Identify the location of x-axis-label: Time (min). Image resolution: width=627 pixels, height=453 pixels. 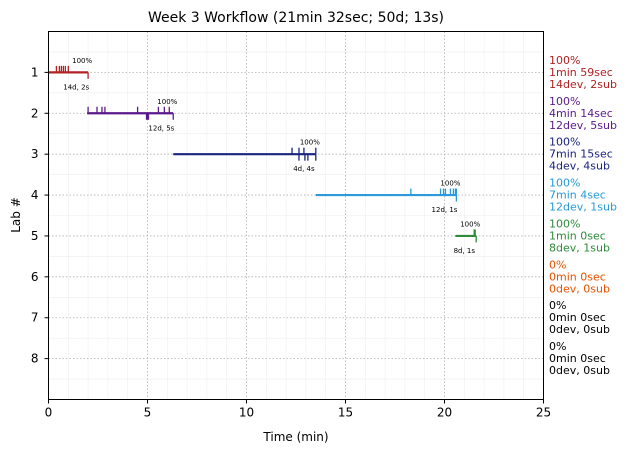
(295, 437).